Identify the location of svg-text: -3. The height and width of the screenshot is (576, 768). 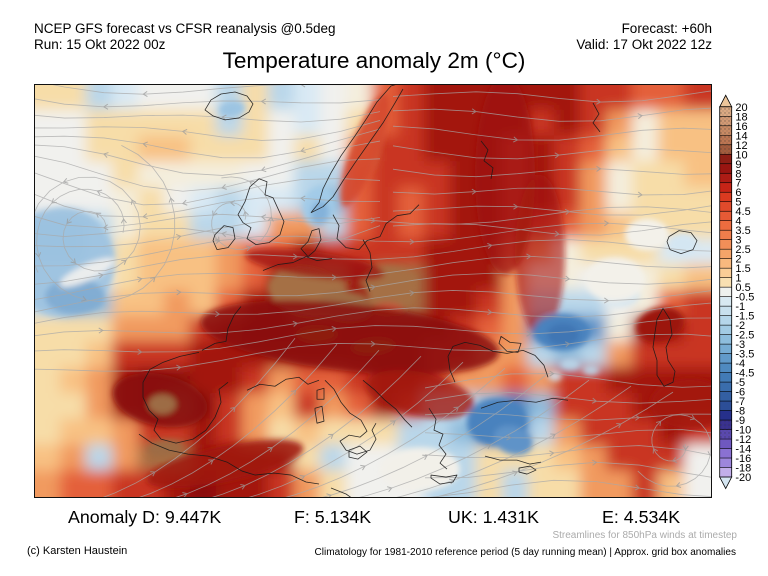
(740, 345).